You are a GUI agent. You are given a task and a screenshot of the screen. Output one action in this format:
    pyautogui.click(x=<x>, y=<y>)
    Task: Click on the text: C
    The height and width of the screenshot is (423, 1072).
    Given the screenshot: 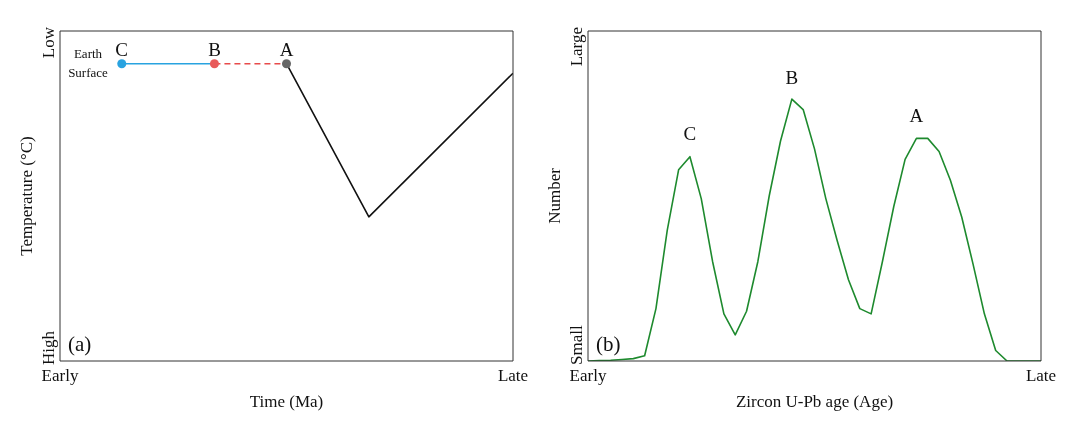 What is the action you would take?
    pyautogui.click(x=121, y=49)
    